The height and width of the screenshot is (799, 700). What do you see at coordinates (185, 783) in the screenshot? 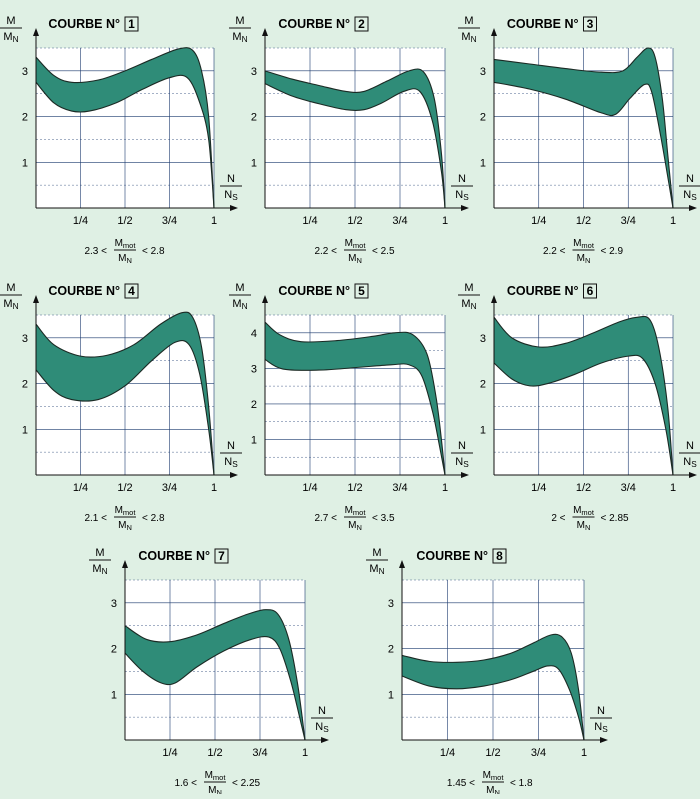
I see `ratio-lower-bound: 1.6 <` at bounding box center [185, 783].